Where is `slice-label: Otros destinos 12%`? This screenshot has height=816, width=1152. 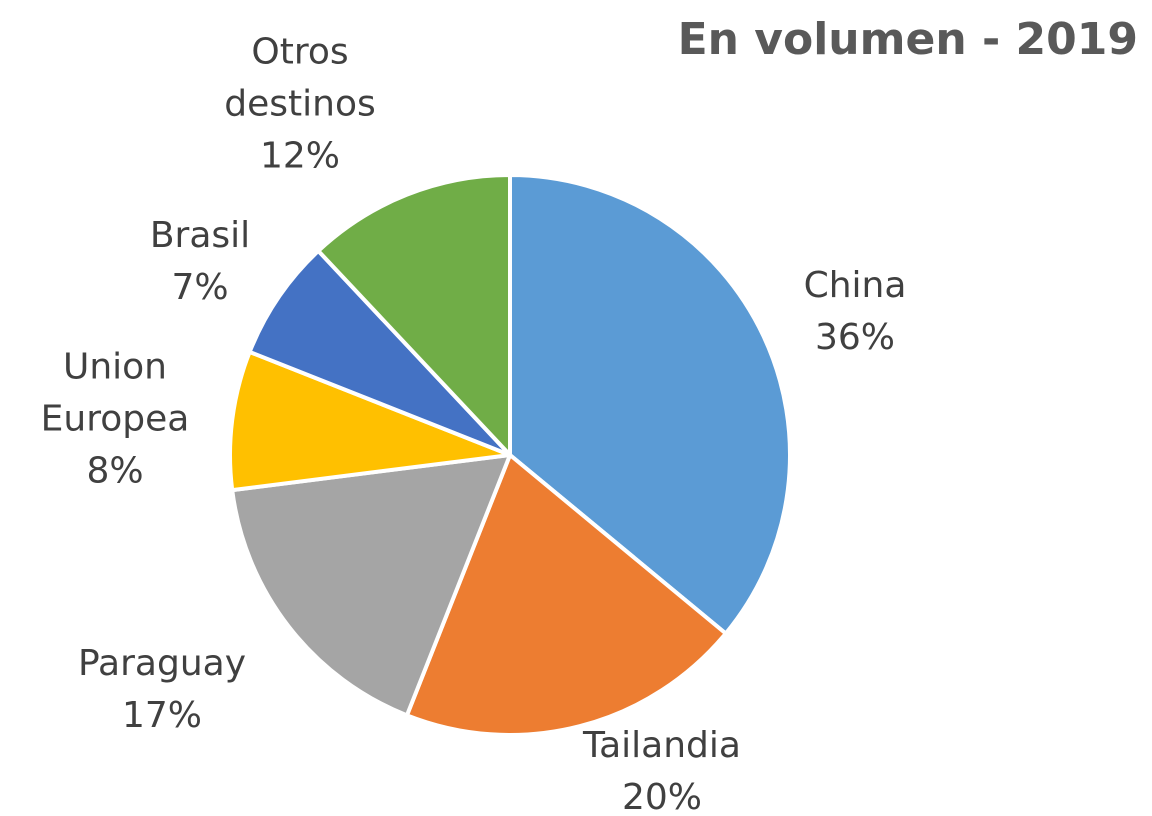 slice-label: Otros destinos 12% is located at coordinates (300, 105).